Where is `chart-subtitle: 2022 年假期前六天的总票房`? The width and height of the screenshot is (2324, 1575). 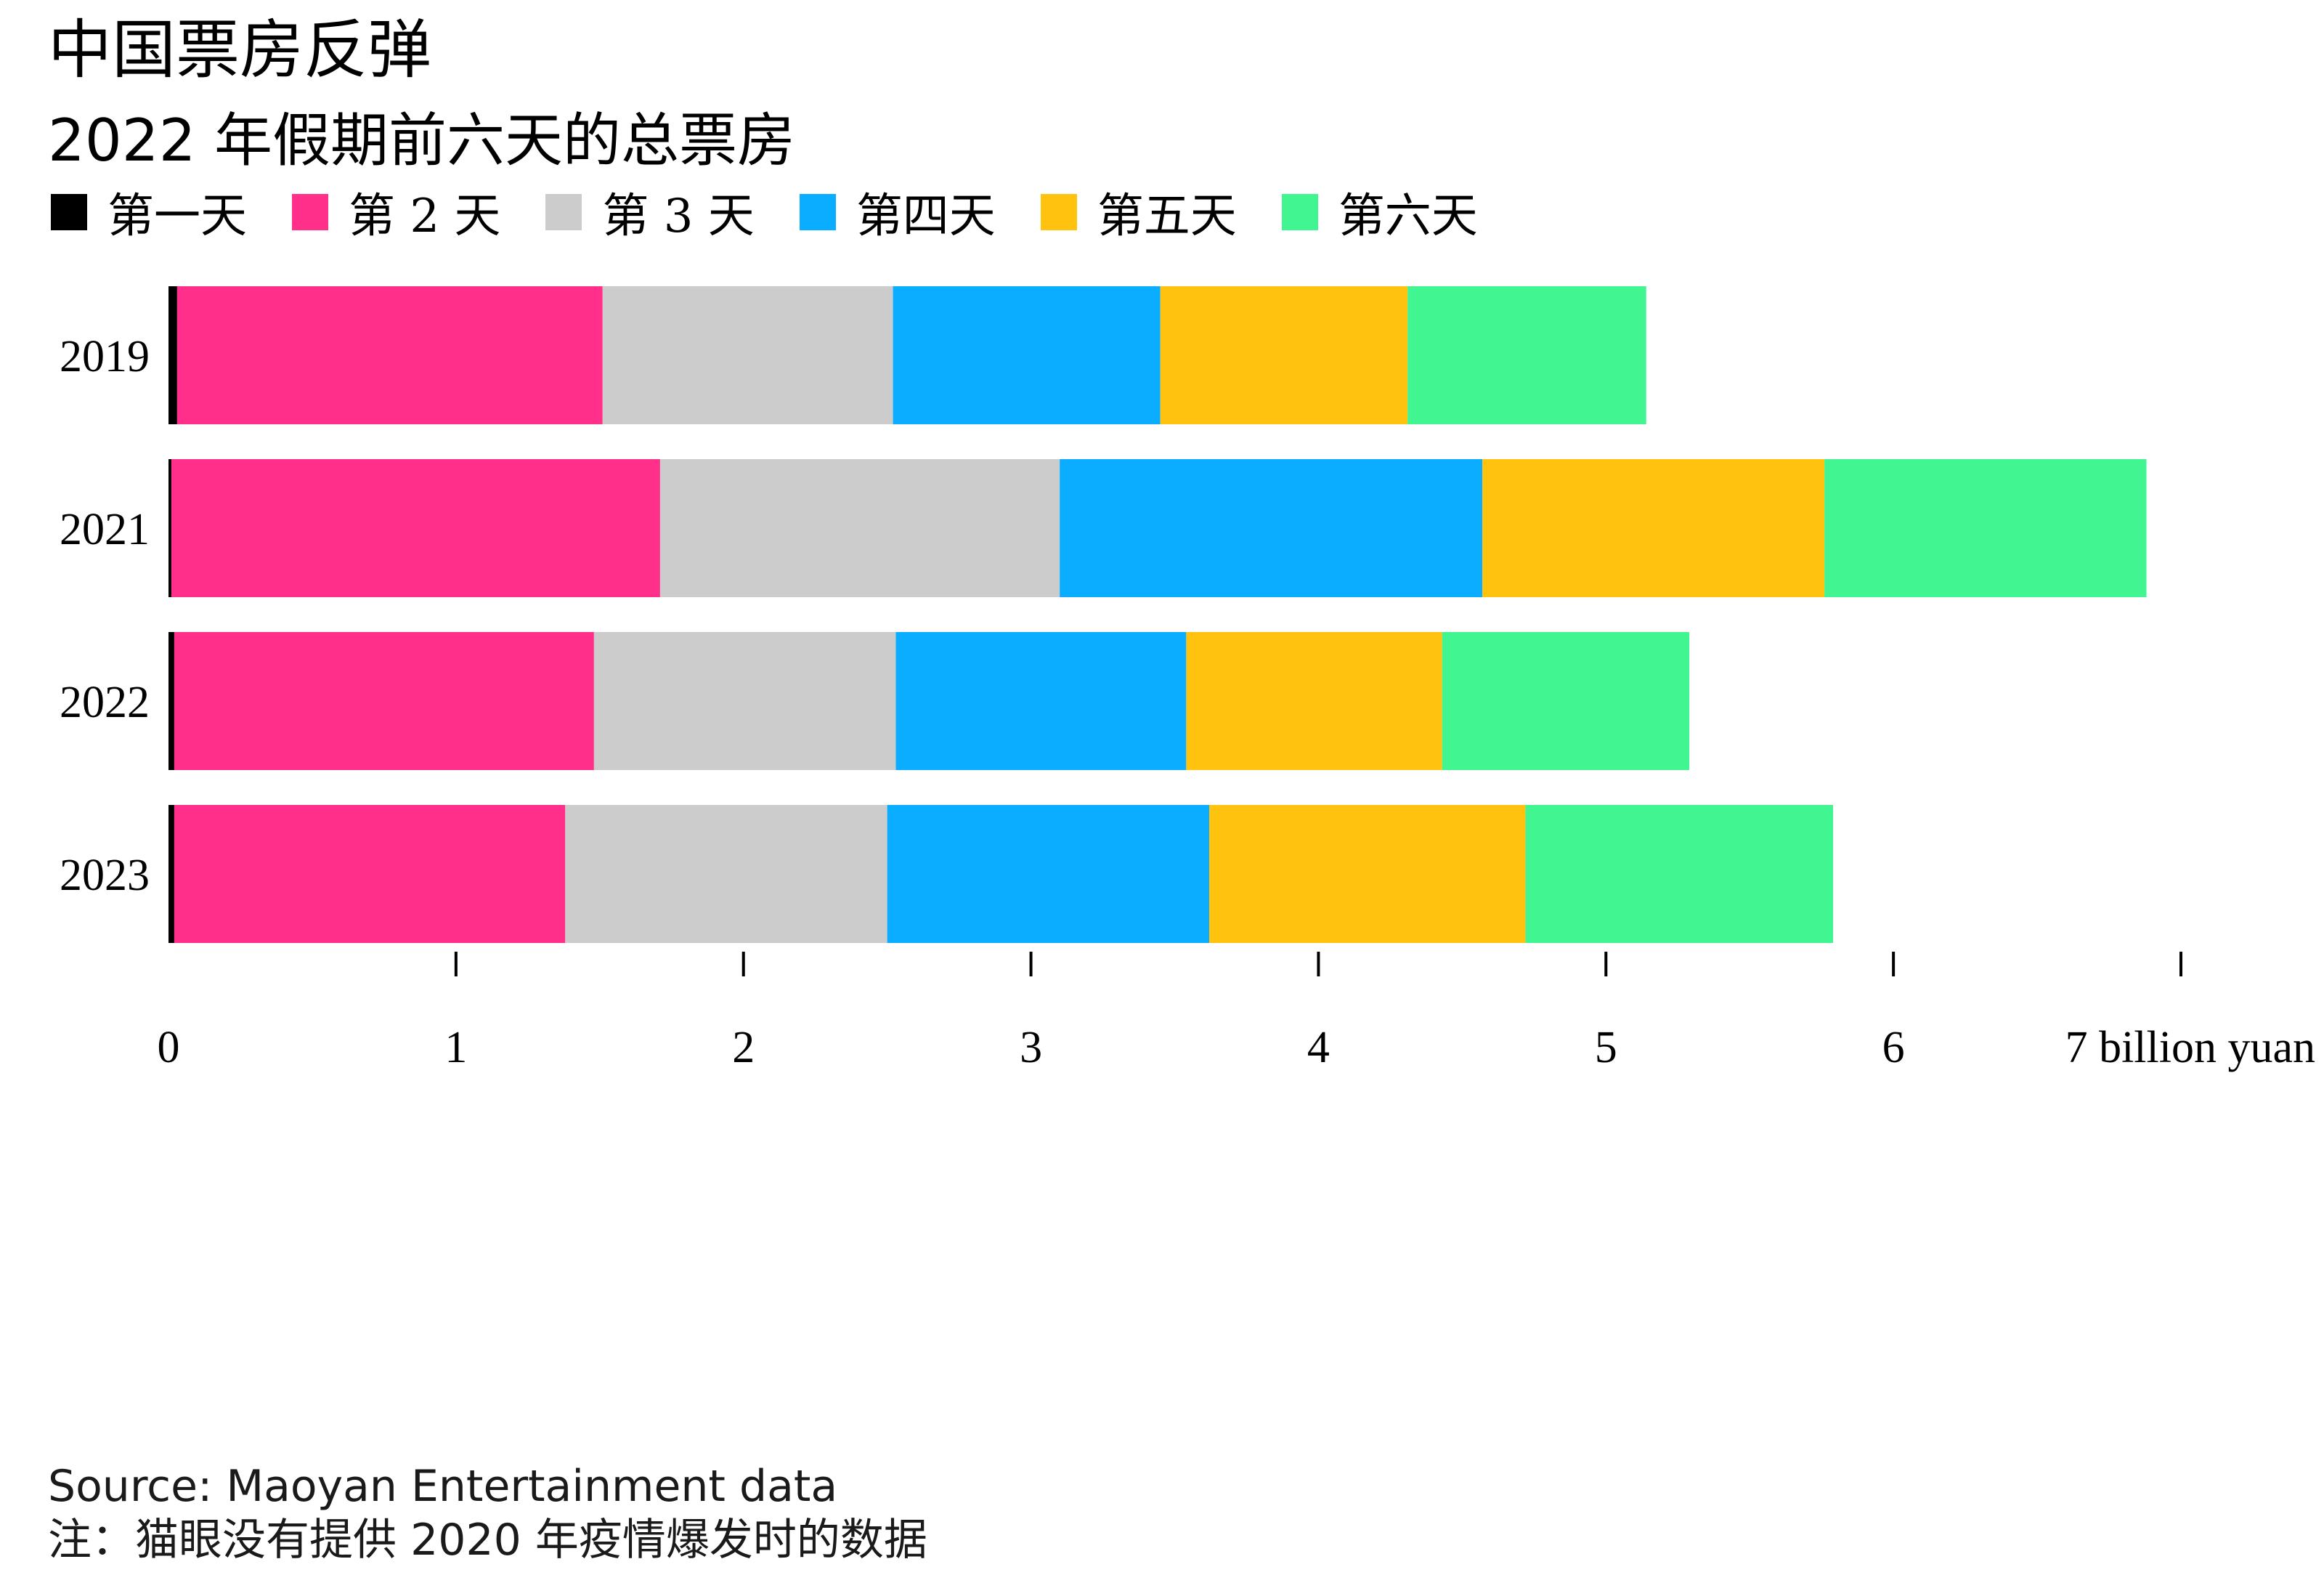 chart-subtitle: 2022 年假期前六天的总票房 is located at coordinates (422, 140).